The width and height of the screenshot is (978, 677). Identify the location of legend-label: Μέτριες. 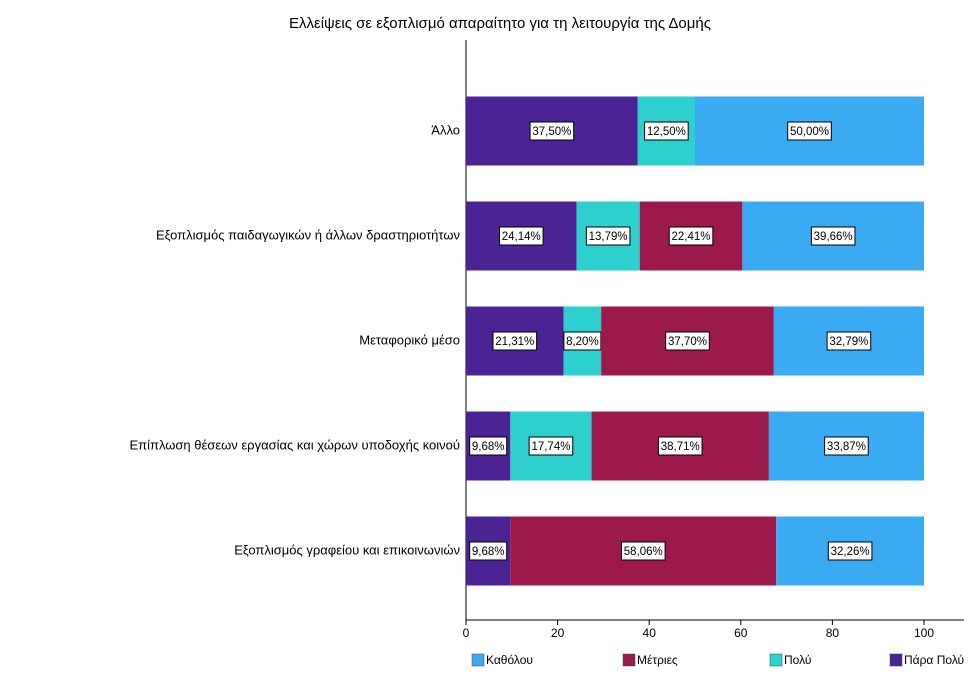
(657, 660).